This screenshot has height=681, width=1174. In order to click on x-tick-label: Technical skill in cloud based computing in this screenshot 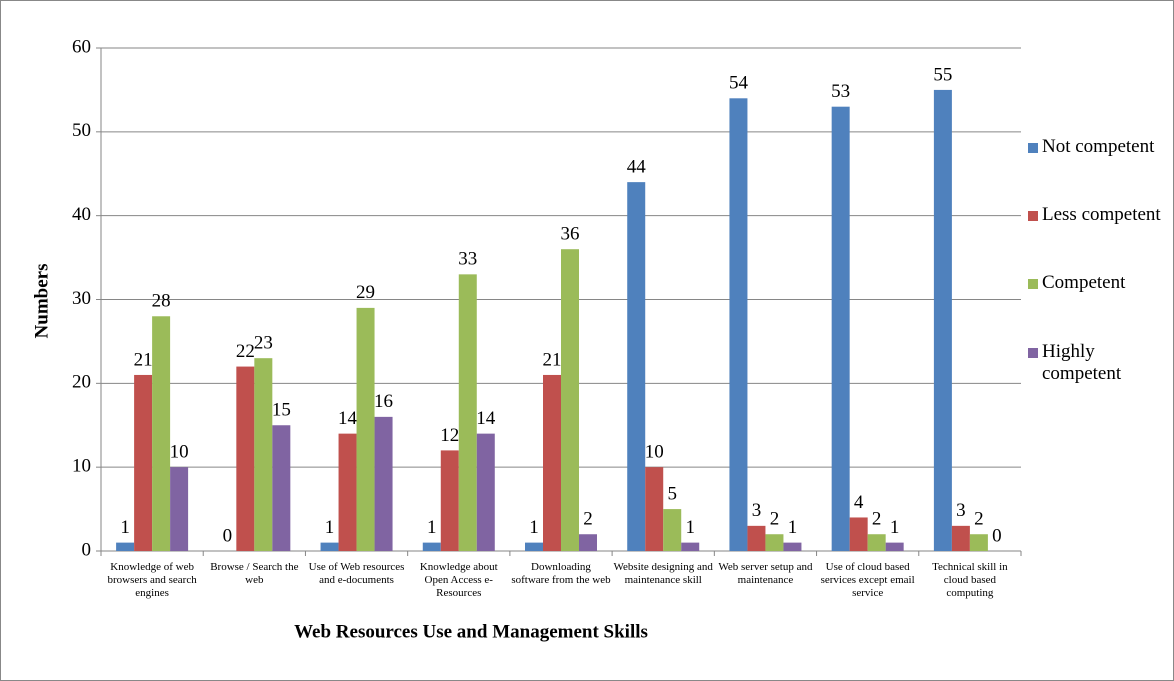, I will do `click(970, 580)`.